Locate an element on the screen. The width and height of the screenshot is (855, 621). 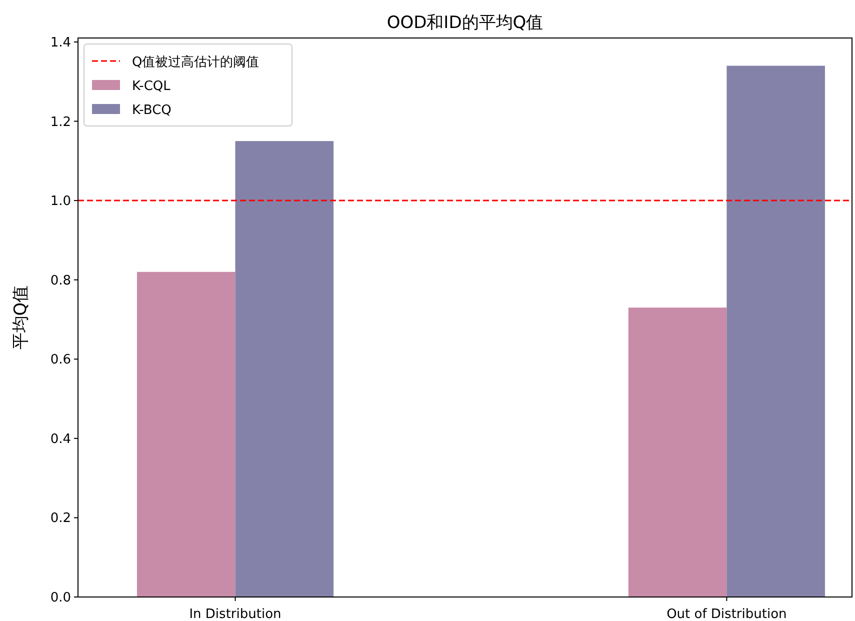
y-tick-label: 0.2 is located at coordinates (60, 518).